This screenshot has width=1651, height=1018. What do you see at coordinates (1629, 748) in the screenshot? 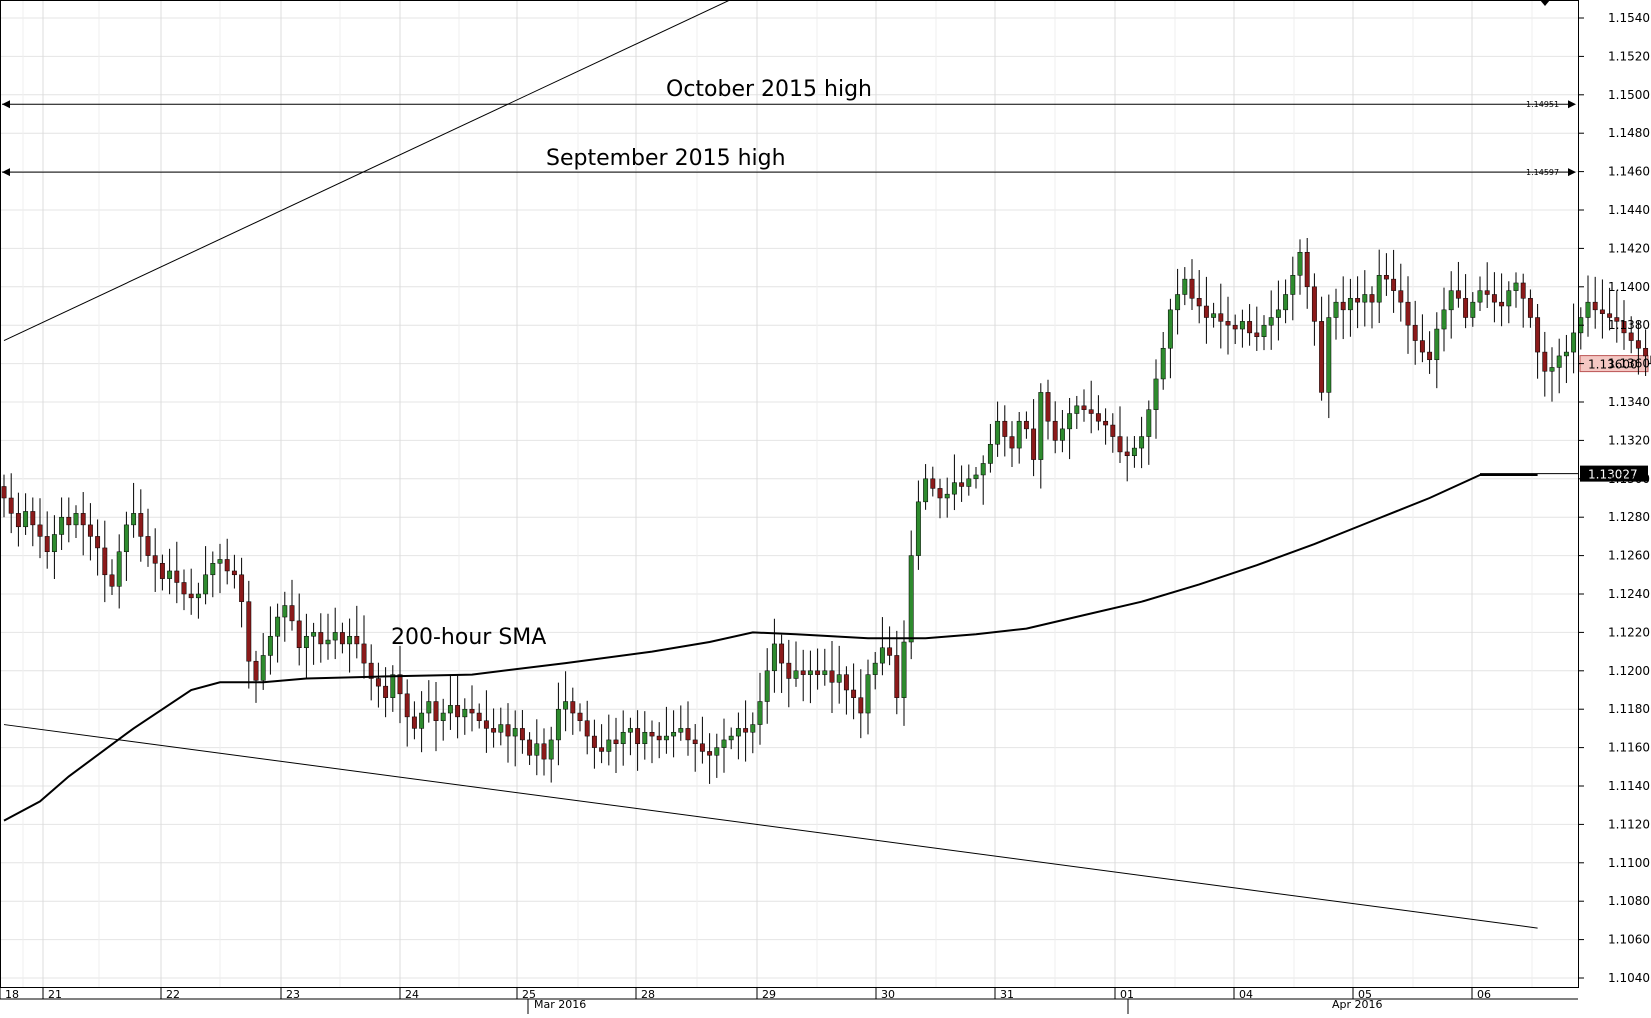
I see `y-tick-label: 1.1160` at bounding box center [1629, 748].